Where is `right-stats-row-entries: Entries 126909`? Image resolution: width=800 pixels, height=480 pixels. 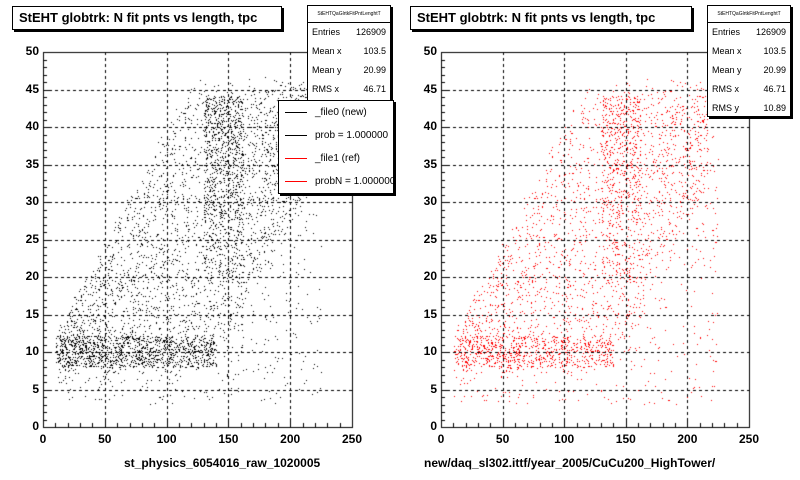 right-stats-row-entries: Entries 126909 is located at coordinates (749, 32).